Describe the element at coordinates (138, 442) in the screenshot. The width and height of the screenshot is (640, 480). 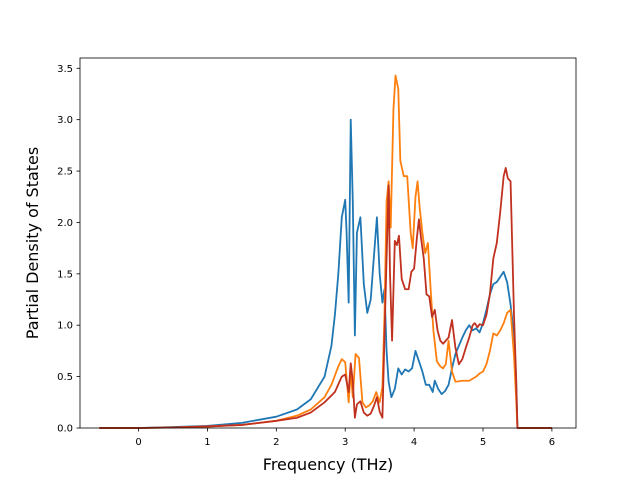
I see `x-tick-label: 0` at that location.